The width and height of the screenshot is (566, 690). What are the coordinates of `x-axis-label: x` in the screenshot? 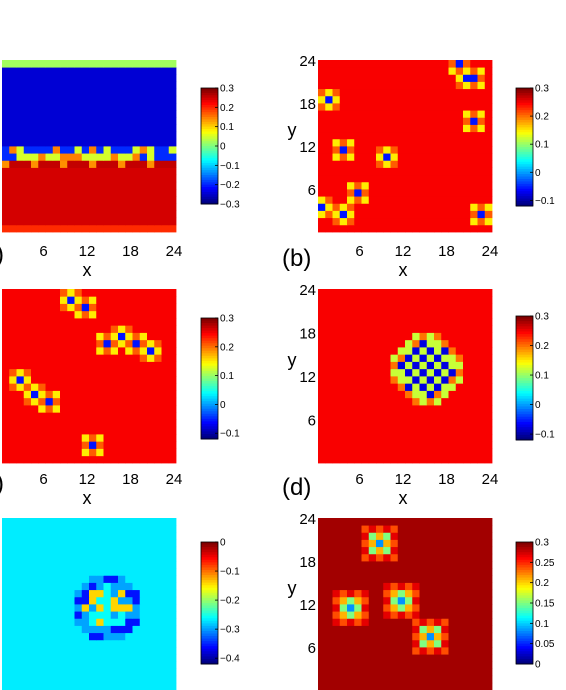 It's located at (87, 270).